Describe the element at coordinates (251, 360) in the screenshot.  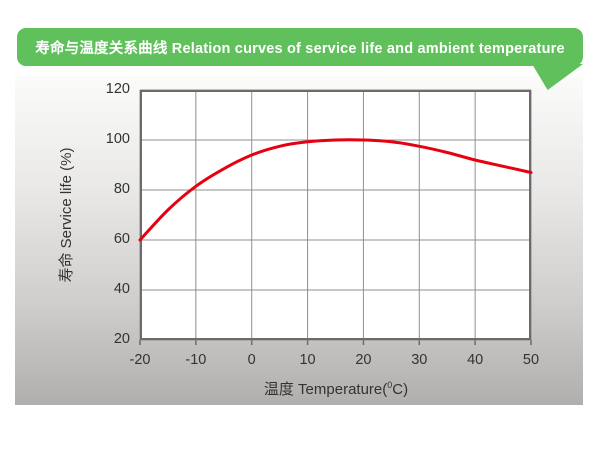
I see `x-tick-label: 0` at that location.